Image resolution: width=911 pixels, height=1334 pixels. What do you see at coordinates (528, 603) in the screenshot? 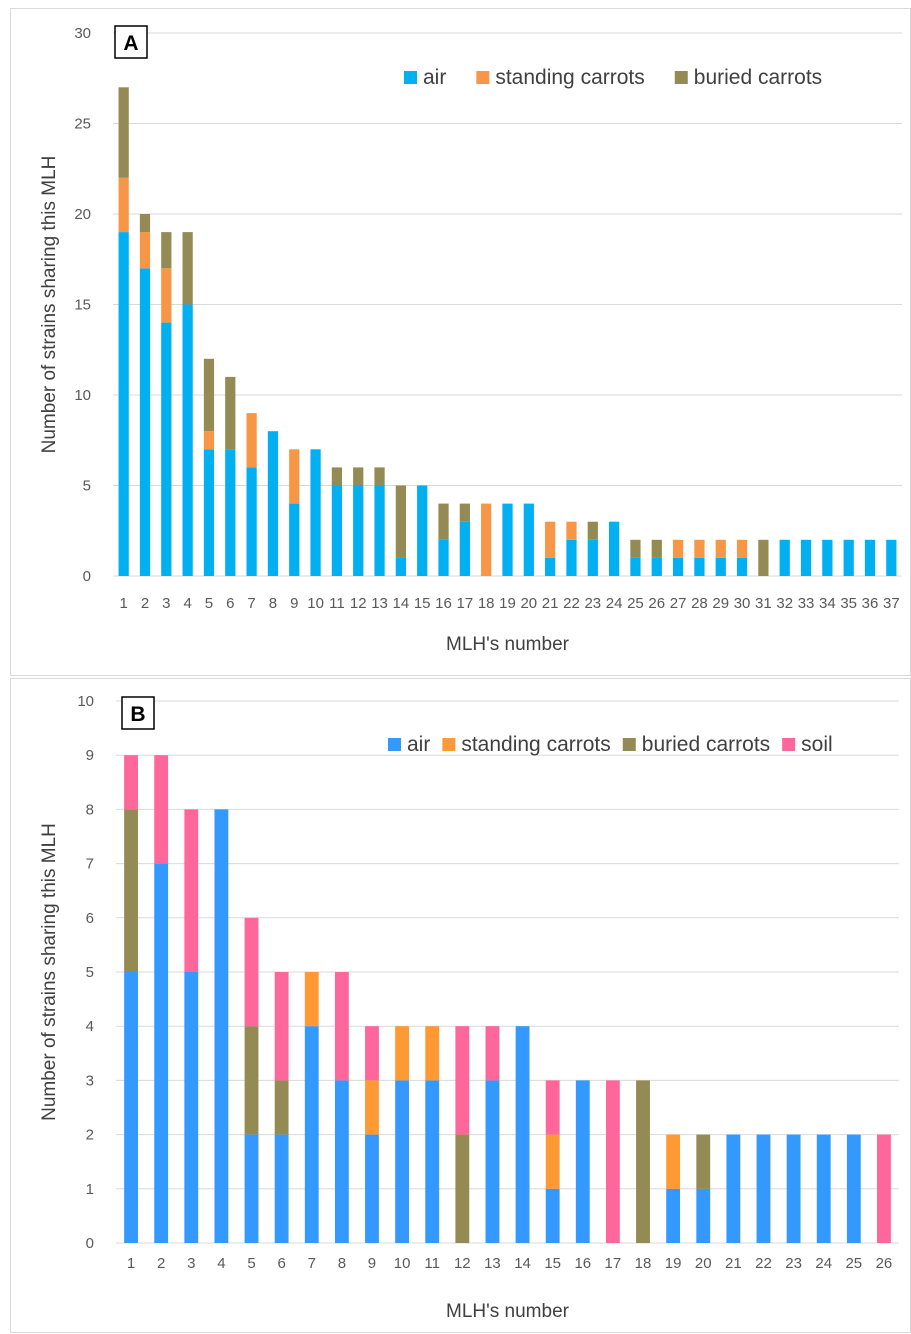
I see `x-tick-label: 20` at bounding box center [528, 603].